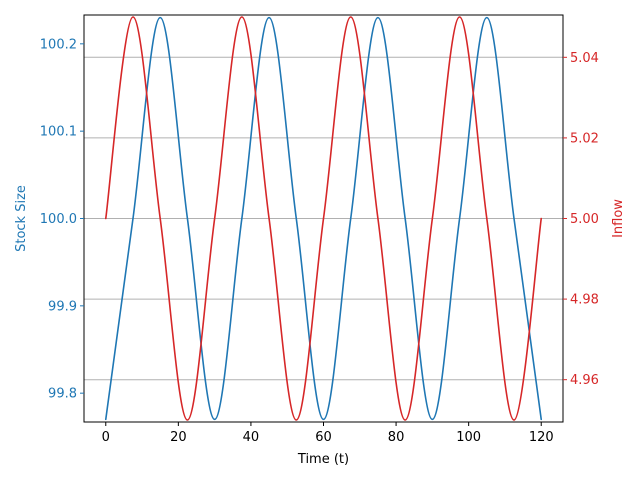  Describe the element at coordinates (58, 132) in the screenshot. I see `left-y-tick-label: 100.1` at that location.